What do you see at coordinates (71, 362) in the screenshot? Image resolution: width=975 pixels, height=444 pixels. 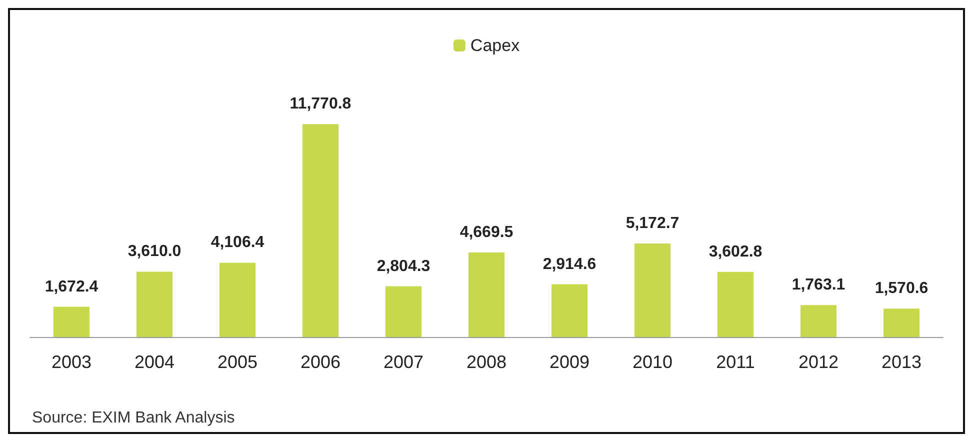 I see `x-tick-label: 2003` at bounding box center [71, 362].